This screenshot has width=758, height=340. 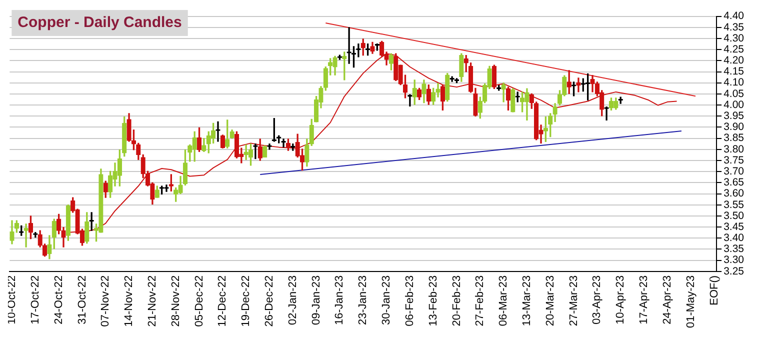 I want to click on x-tick-label: 17-Oct-22, so click(x=35, y=299).